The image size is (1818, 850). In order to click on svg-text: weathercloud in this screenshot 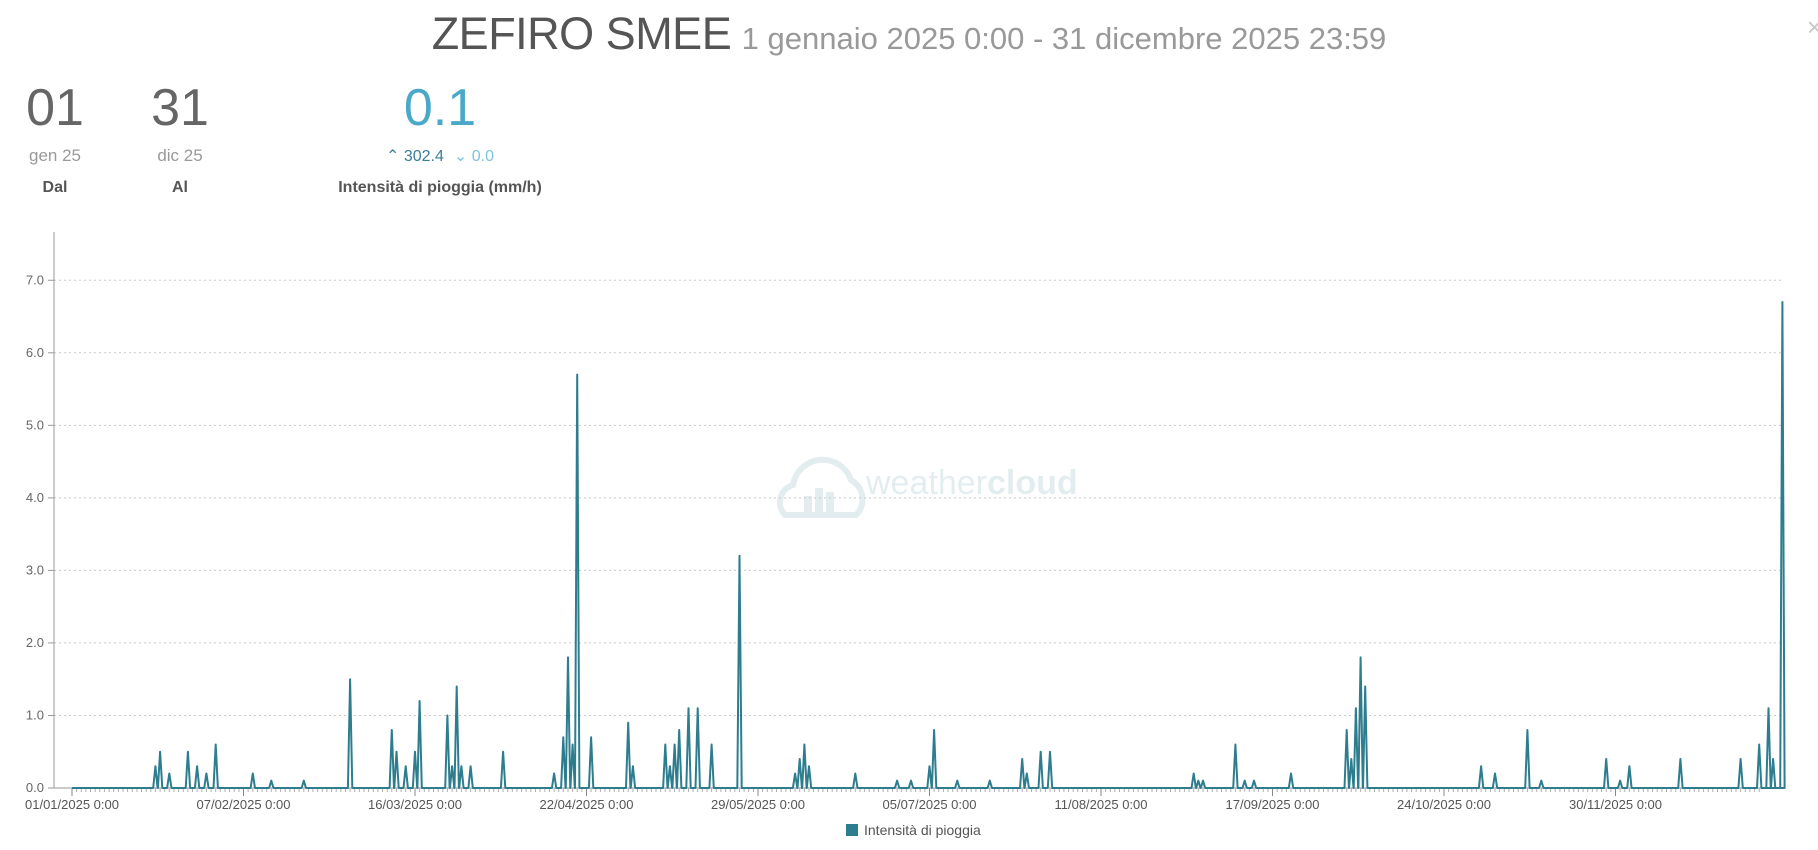, I will do `click(971, 483)`.